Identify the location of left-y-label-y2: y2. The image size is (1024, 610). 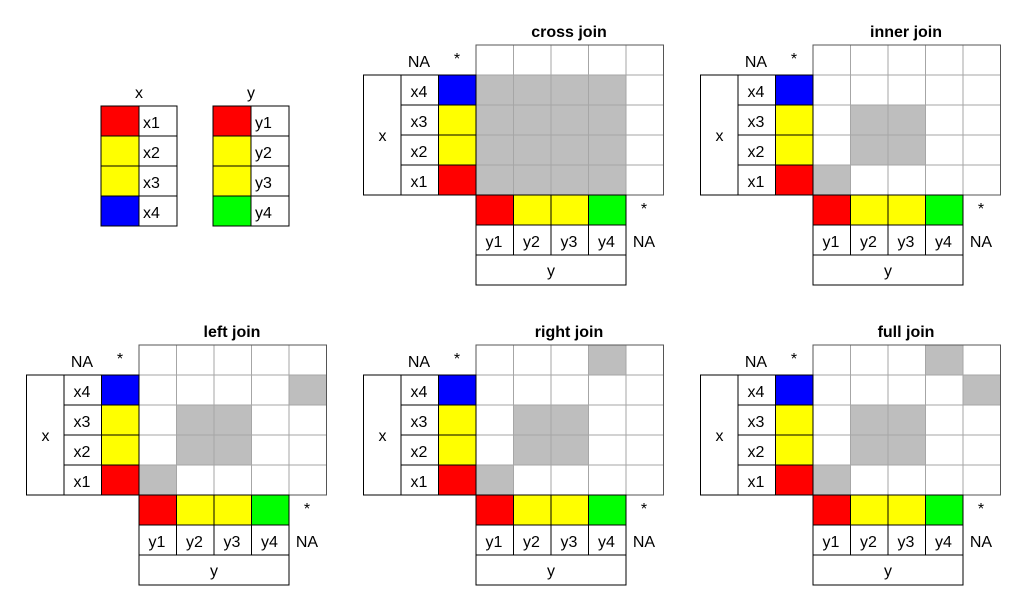
(194, 542).